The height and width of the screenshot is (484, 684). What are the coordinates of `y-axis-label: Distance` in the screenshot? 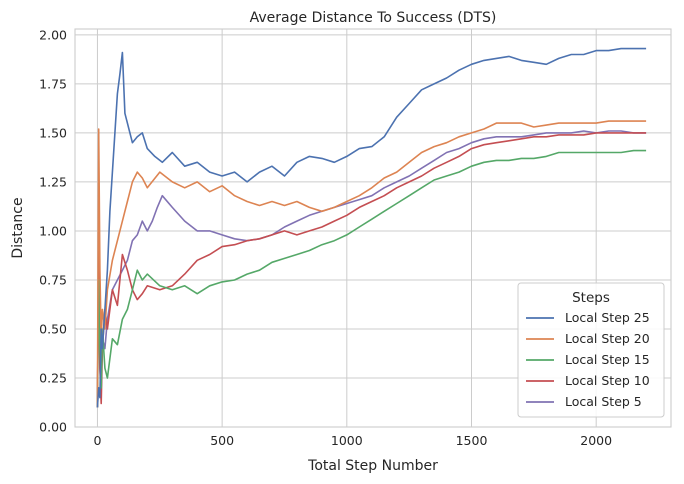 It's located at (18, 227).